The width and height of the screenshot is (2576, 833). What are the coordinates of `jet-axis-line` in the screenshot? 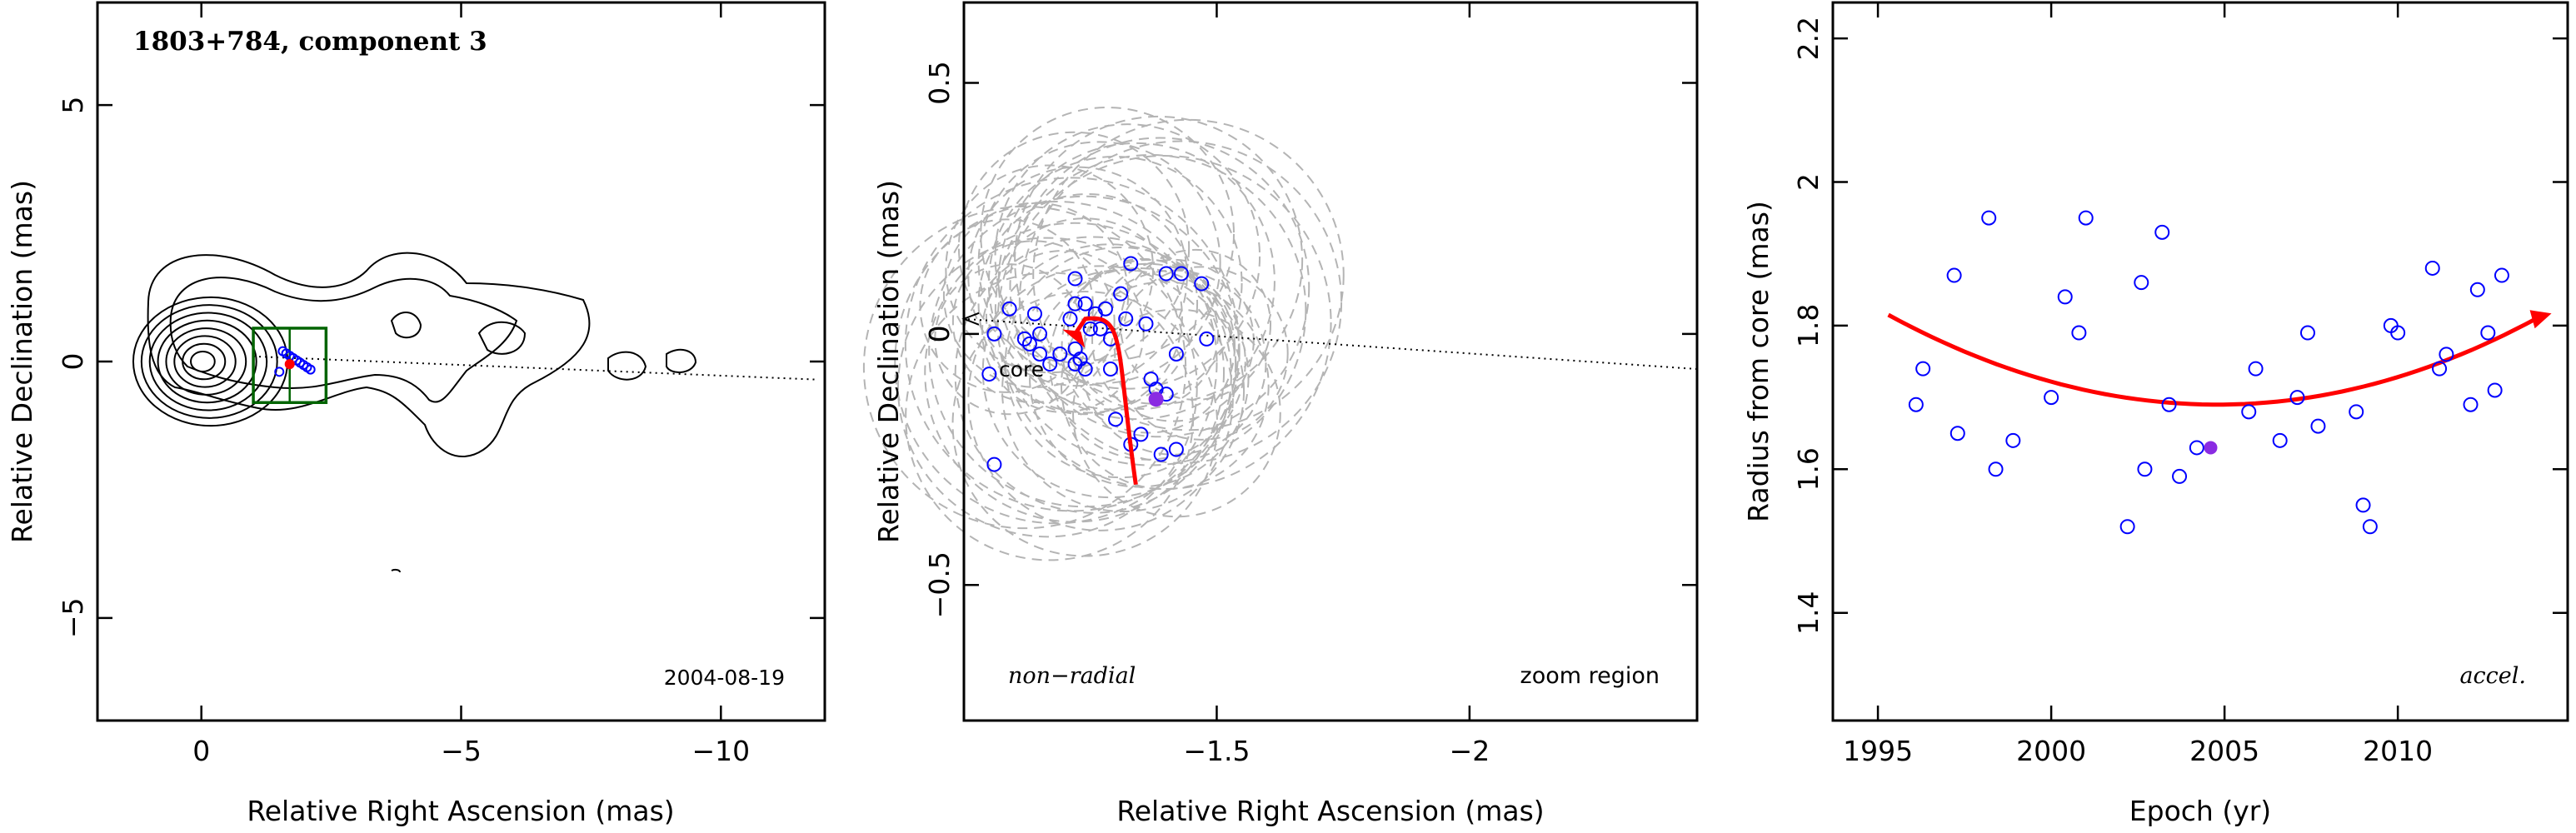 It's located at (534, 368).